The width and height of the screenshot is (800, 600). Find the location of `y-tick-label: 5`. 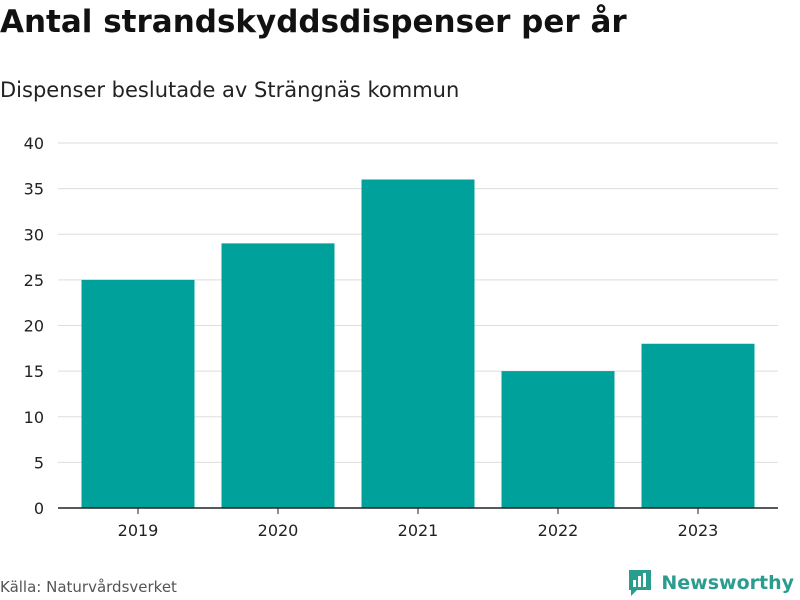

y-tick-label: 5 is located at coordinates (39, 462).